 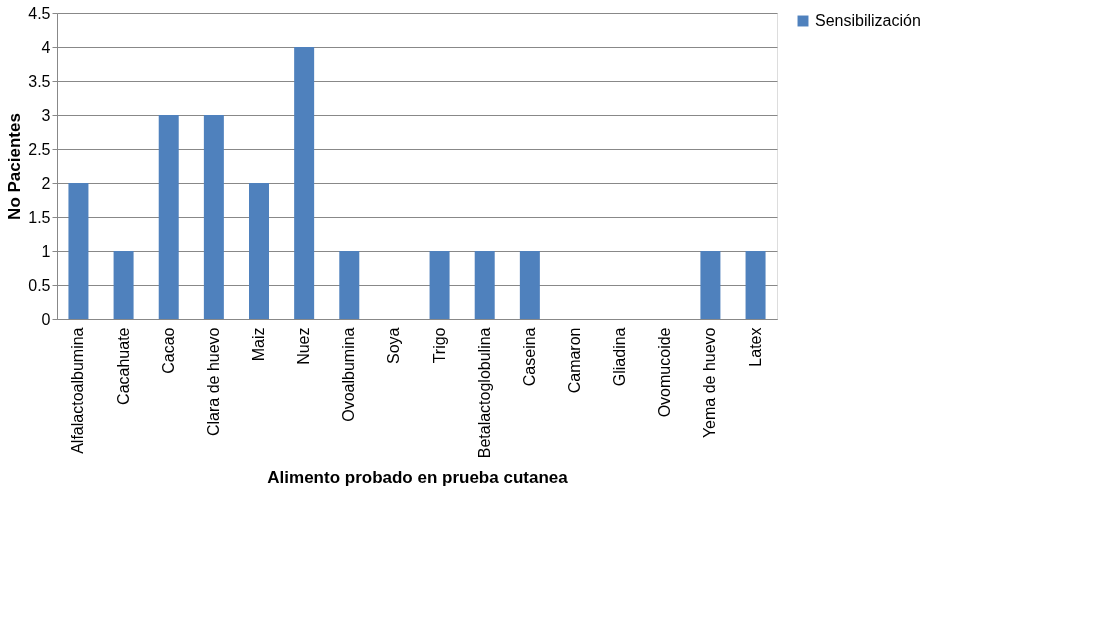 I want to click on y-tick-label: 1.5, so click(x=39, y=217).